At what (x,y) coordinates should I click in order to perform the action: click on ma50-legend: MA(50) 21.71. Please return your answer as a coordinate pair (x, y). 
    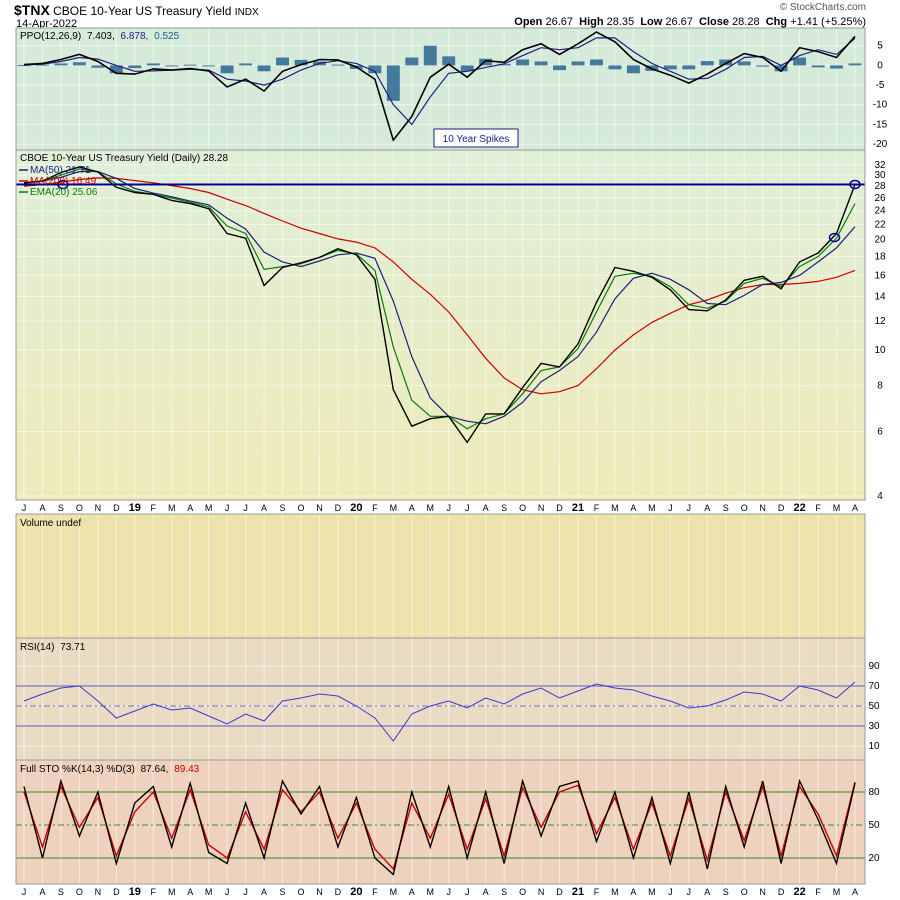
    Looking at the image, I should click on (60, 170).